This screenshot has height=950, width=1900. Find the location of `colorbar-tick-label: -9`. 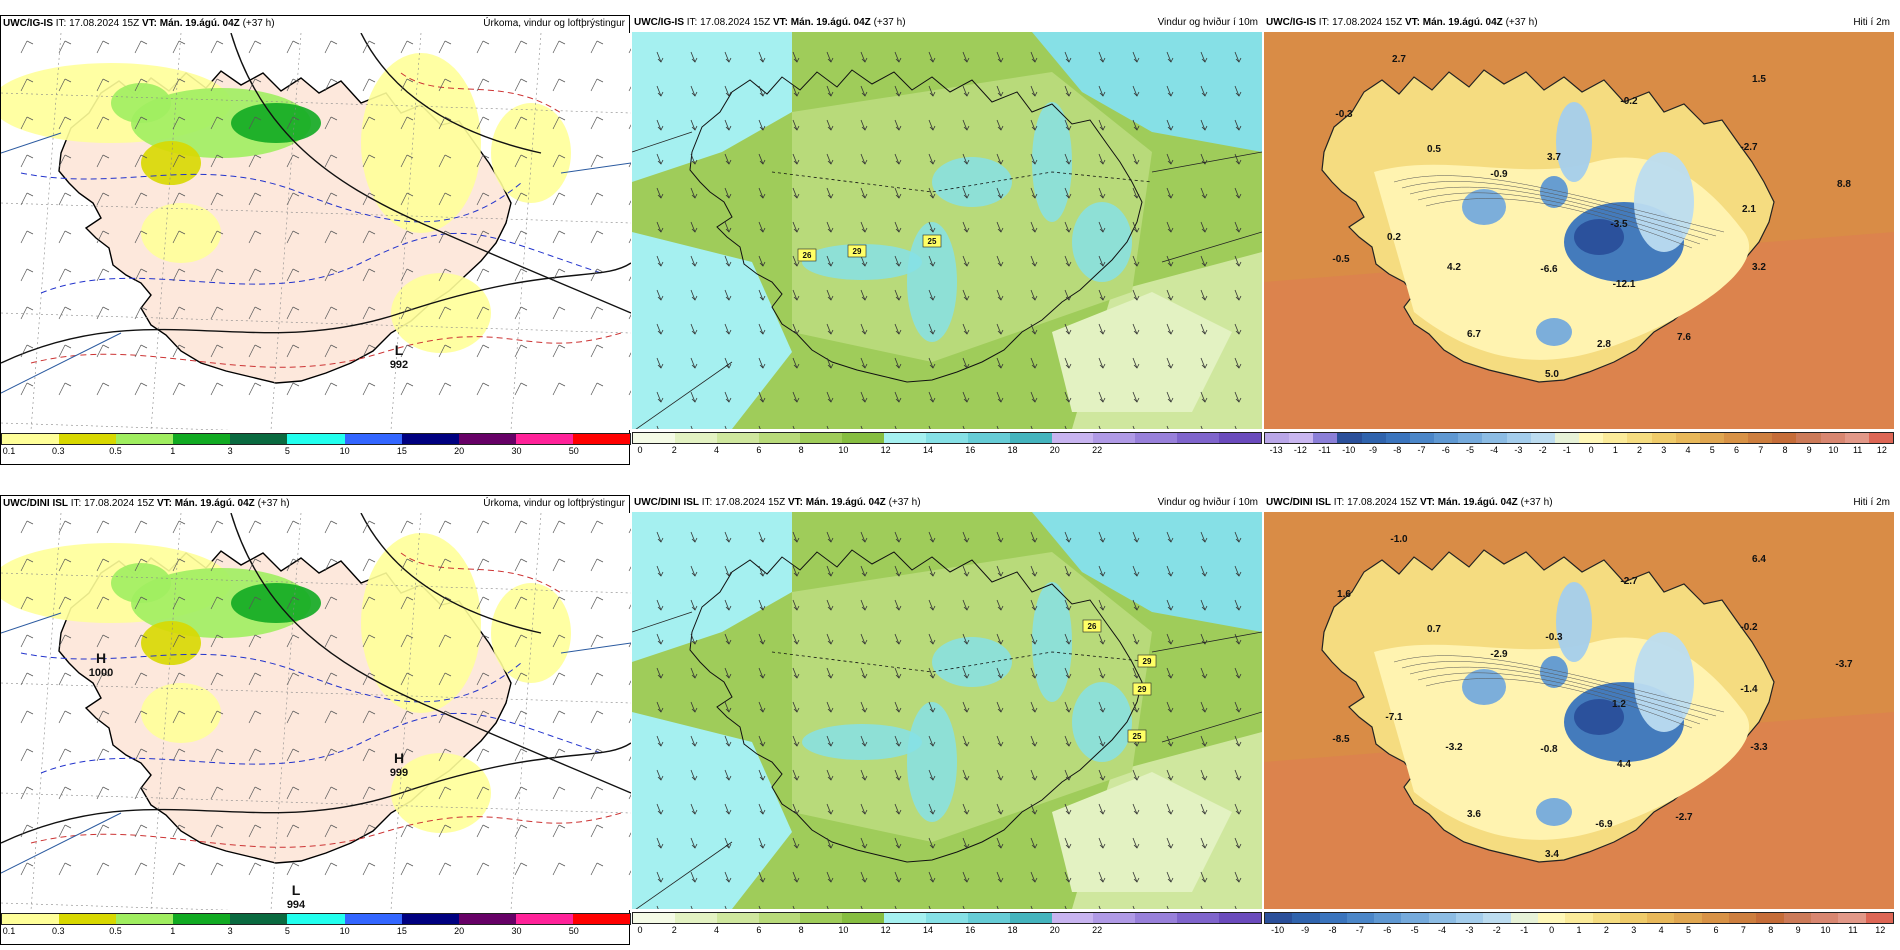

colorbar-tick-label: -9 is located at coordinates (1305, 930).